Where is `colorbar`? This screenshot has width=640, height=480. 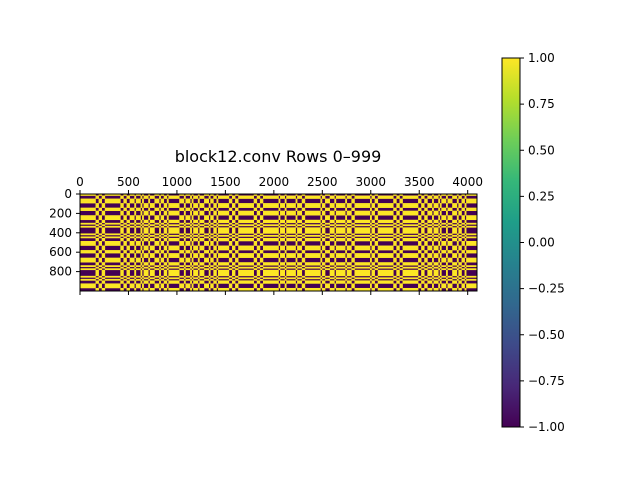
colorbar is located at coordinates (511, 242).